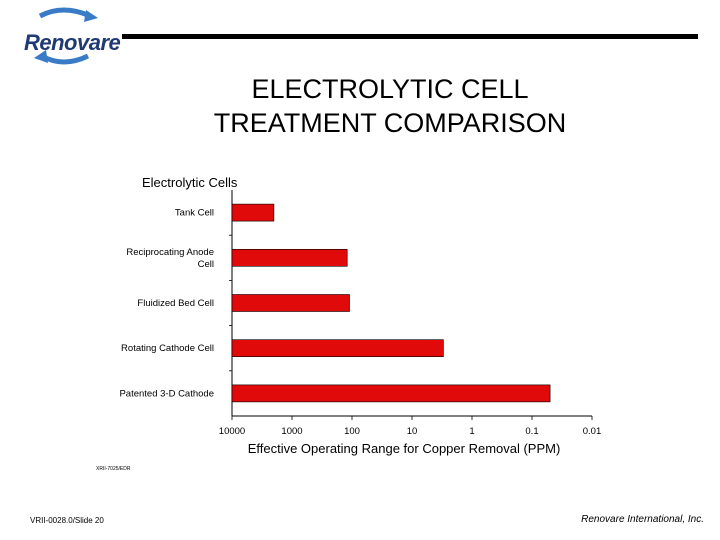 The height and width of the screenshot is (540, 720). What do you see at coordinates (291, 431) in the screenshot?
I see `x-tick-label-2: 1000` at bounding box center [291, 431].